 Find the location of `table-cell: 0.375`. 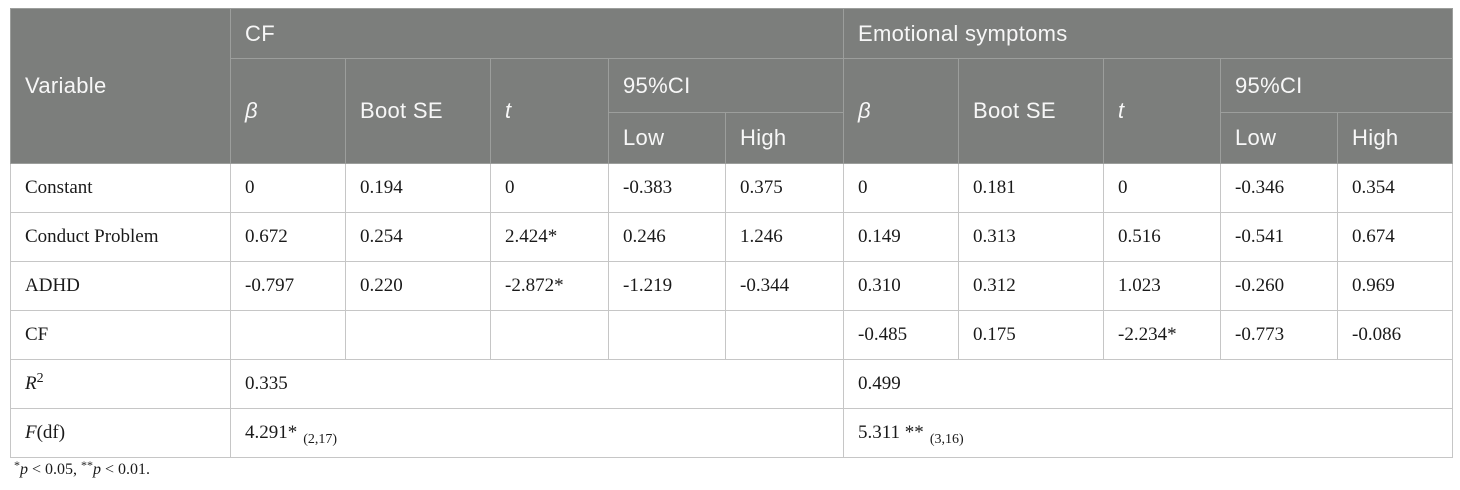

table-cell: 0.375 is located at coordinates (784, 188).